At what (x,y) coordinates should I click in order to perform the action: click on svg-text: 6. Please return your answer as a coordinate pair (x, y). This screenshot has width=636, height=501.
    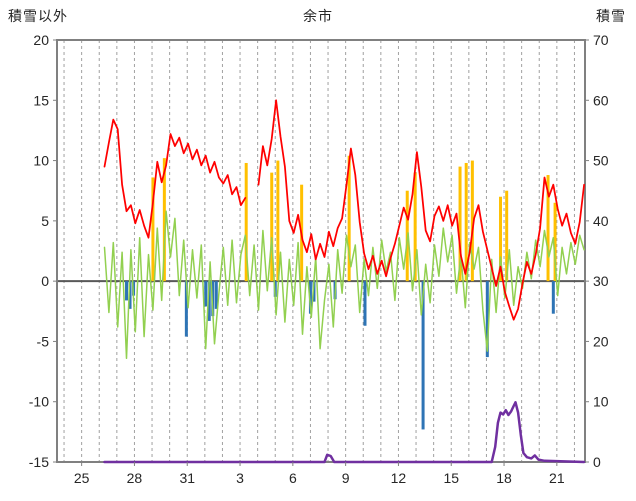
    Looking at the image, I should click on (293, 478).